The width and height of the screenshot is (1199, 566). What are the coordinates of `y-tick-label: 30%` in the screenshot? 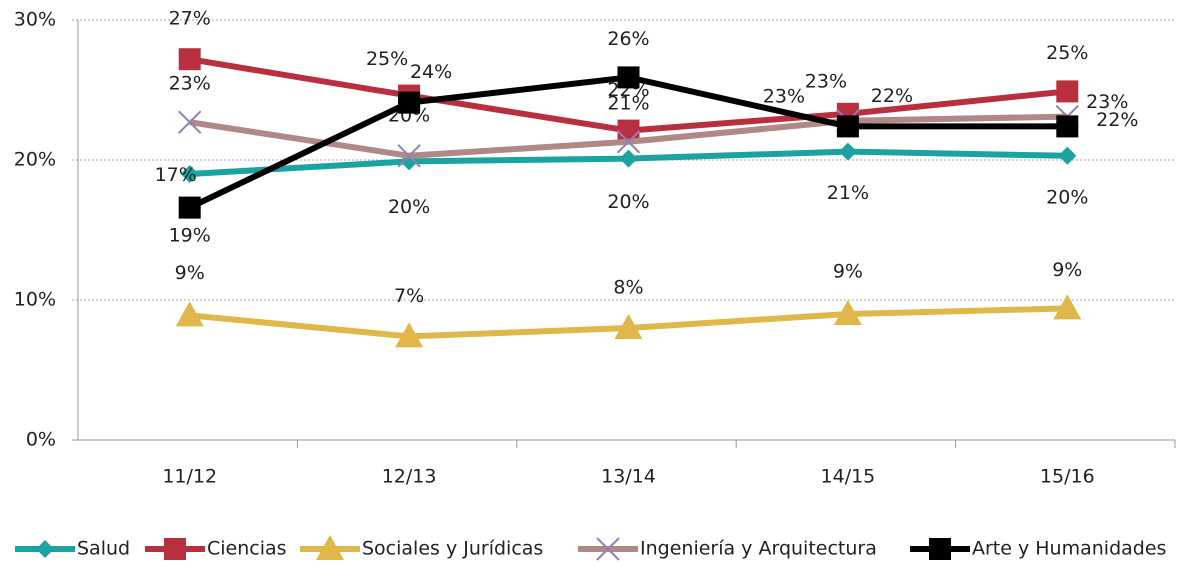 It's located at (35, 20).